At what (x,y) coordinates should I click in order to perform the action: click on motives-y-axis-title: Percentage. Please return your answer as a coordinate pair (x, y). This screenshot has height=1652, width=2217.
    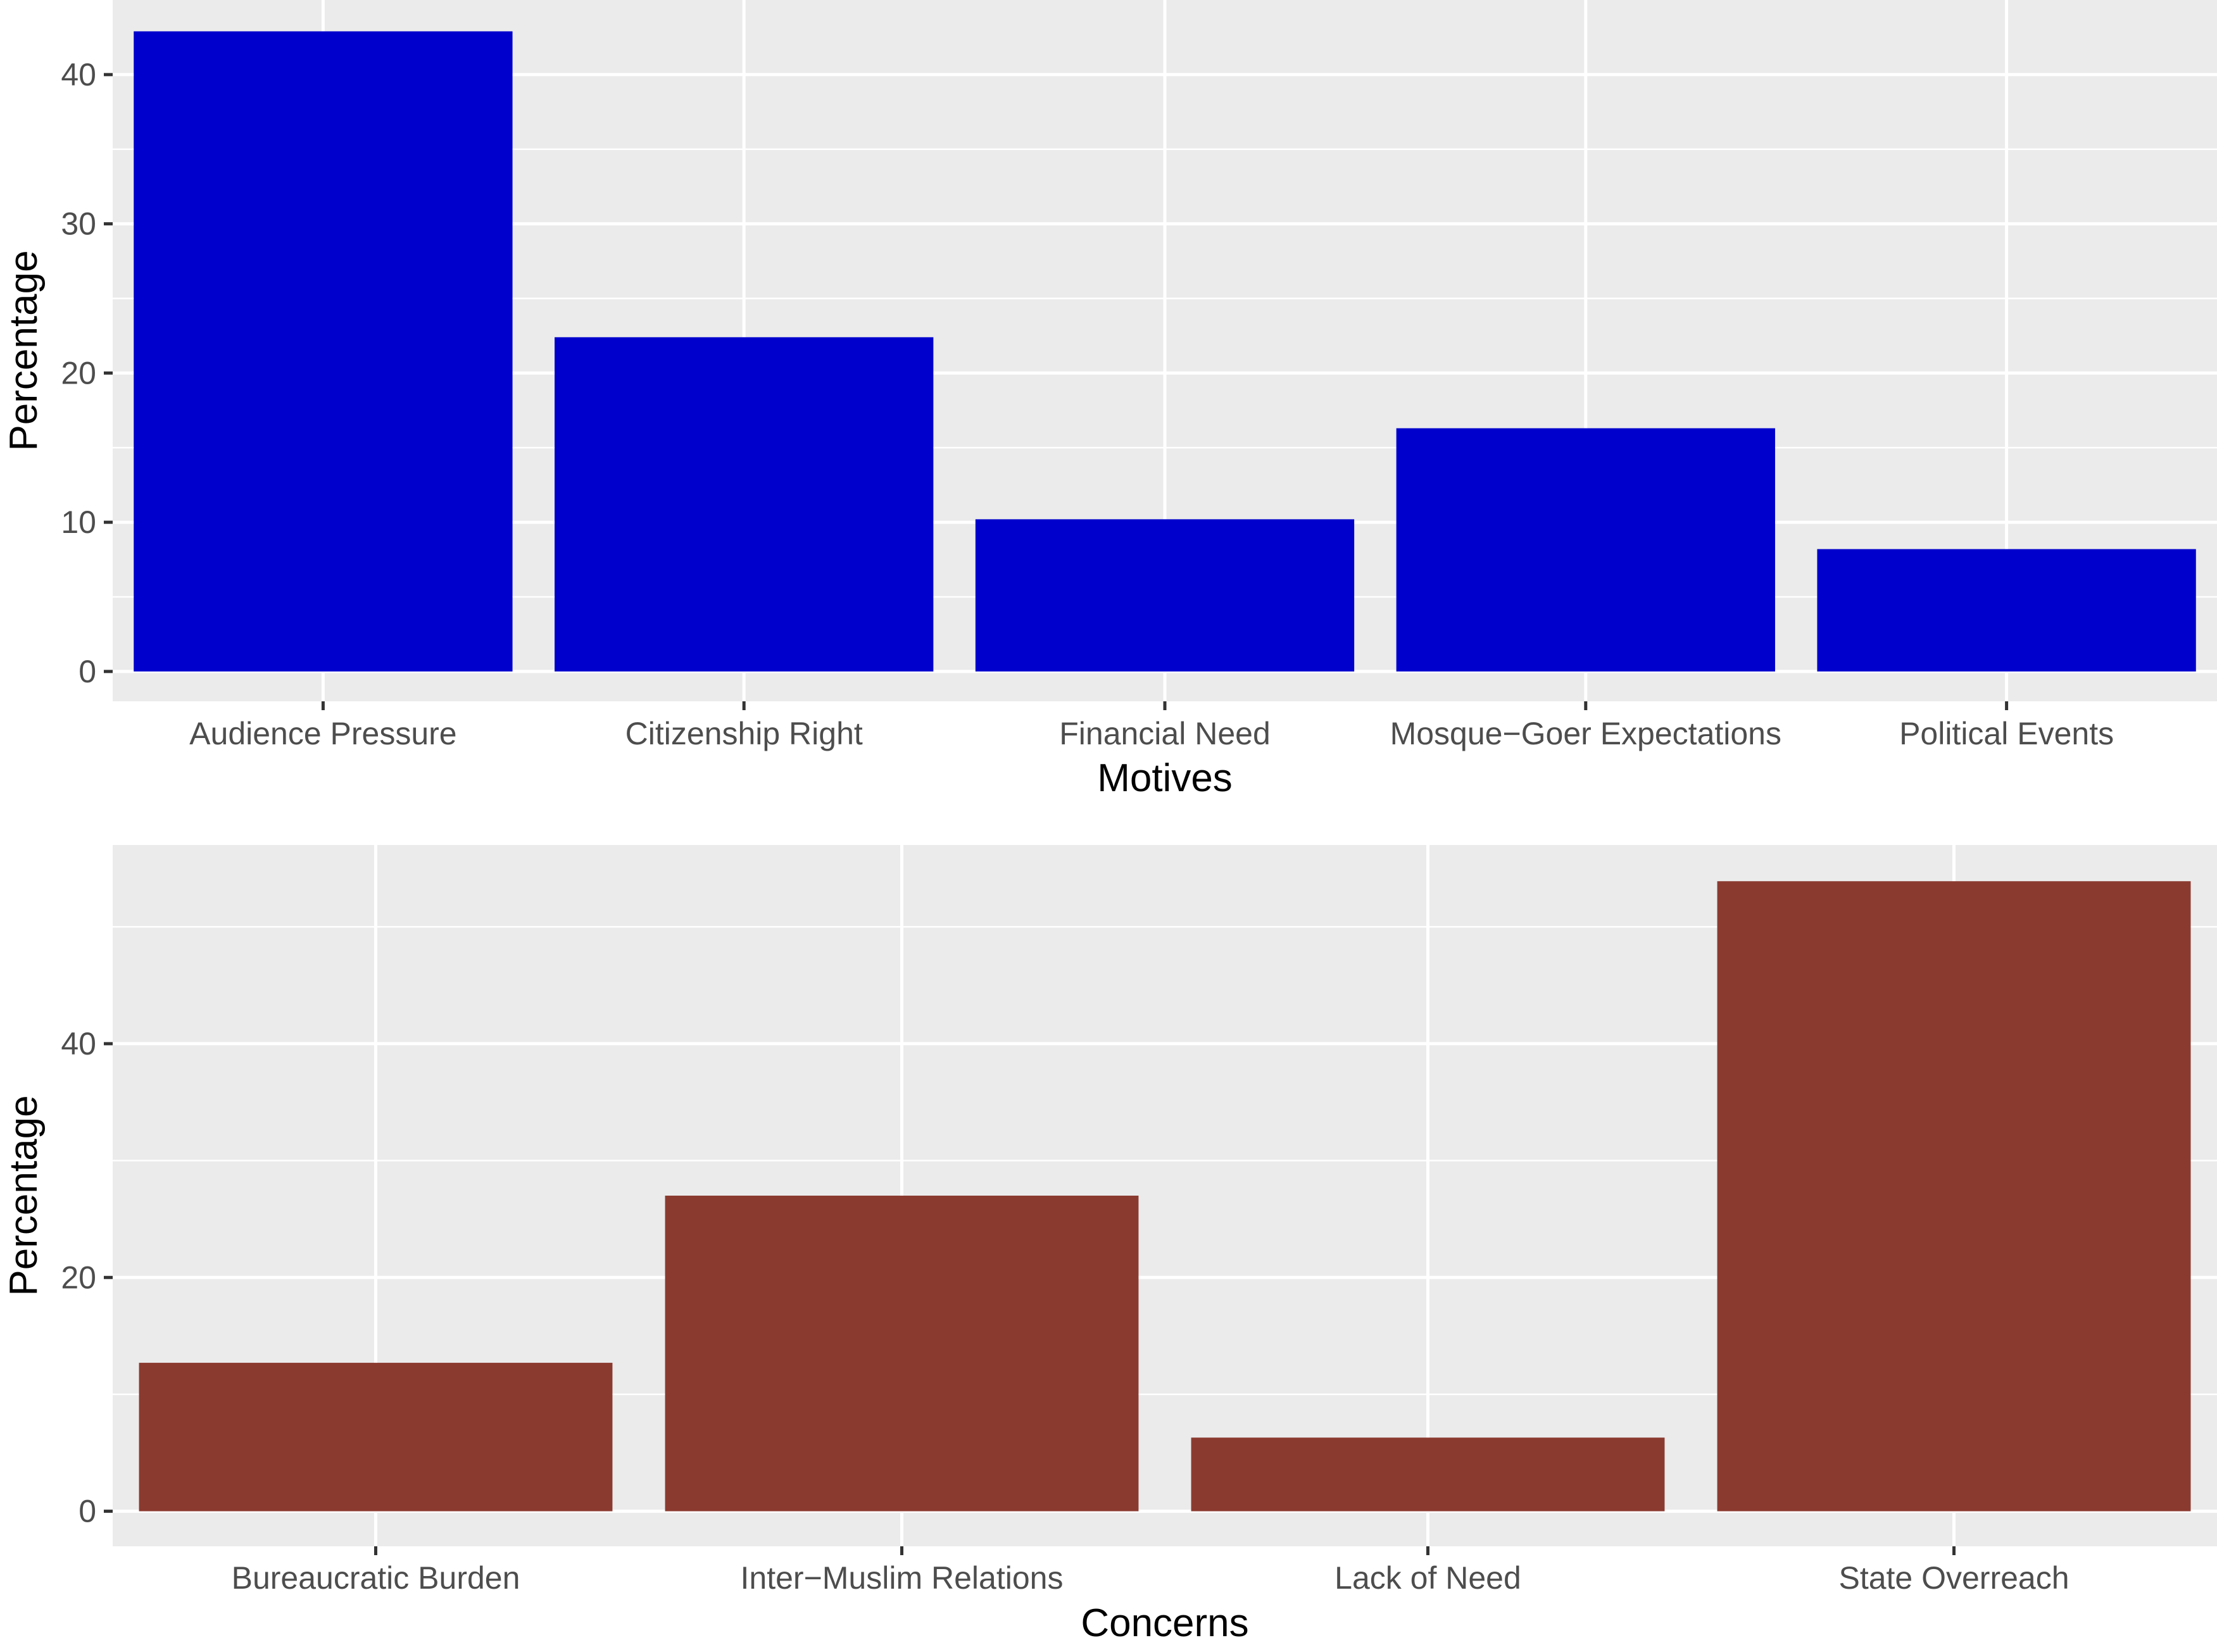
    Looking at the image, I should click on (24, 350).